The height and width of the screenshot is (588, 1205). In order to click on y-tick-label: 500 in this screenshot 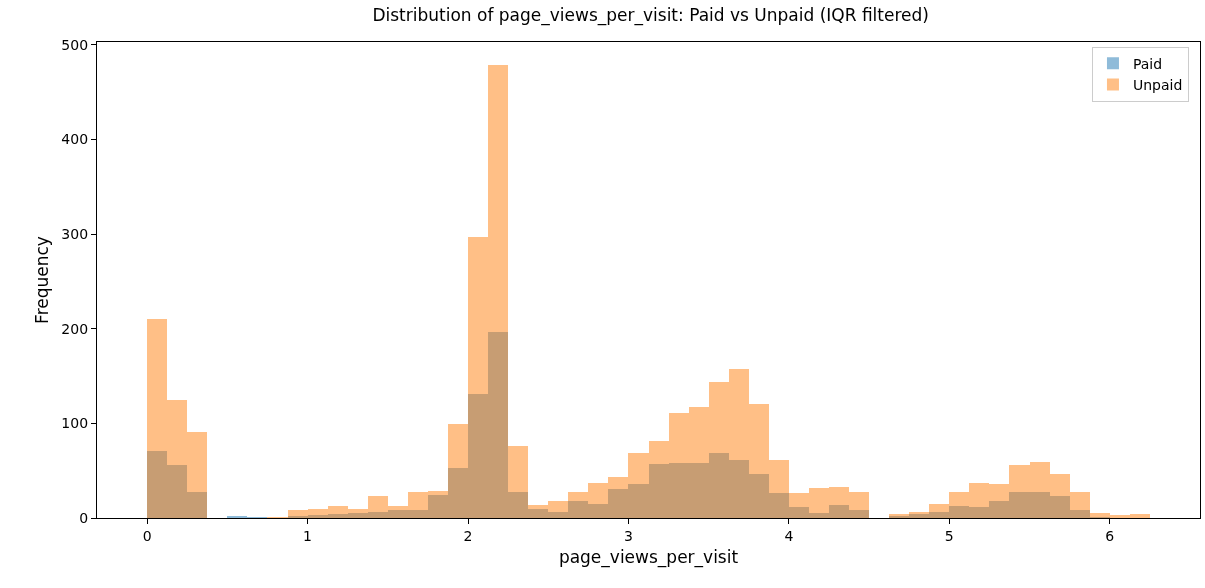, I will do `click(75, 44)`.